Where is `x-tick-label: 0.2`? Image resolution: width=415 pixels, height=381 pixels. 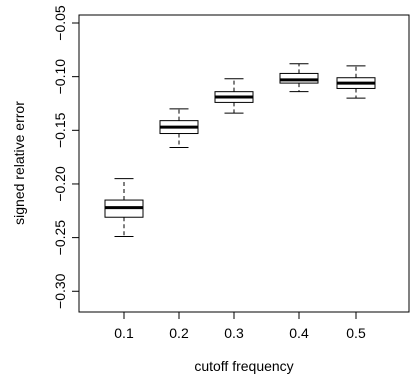
x-tick-label: 0.2 is located at coordinates (179, 333).